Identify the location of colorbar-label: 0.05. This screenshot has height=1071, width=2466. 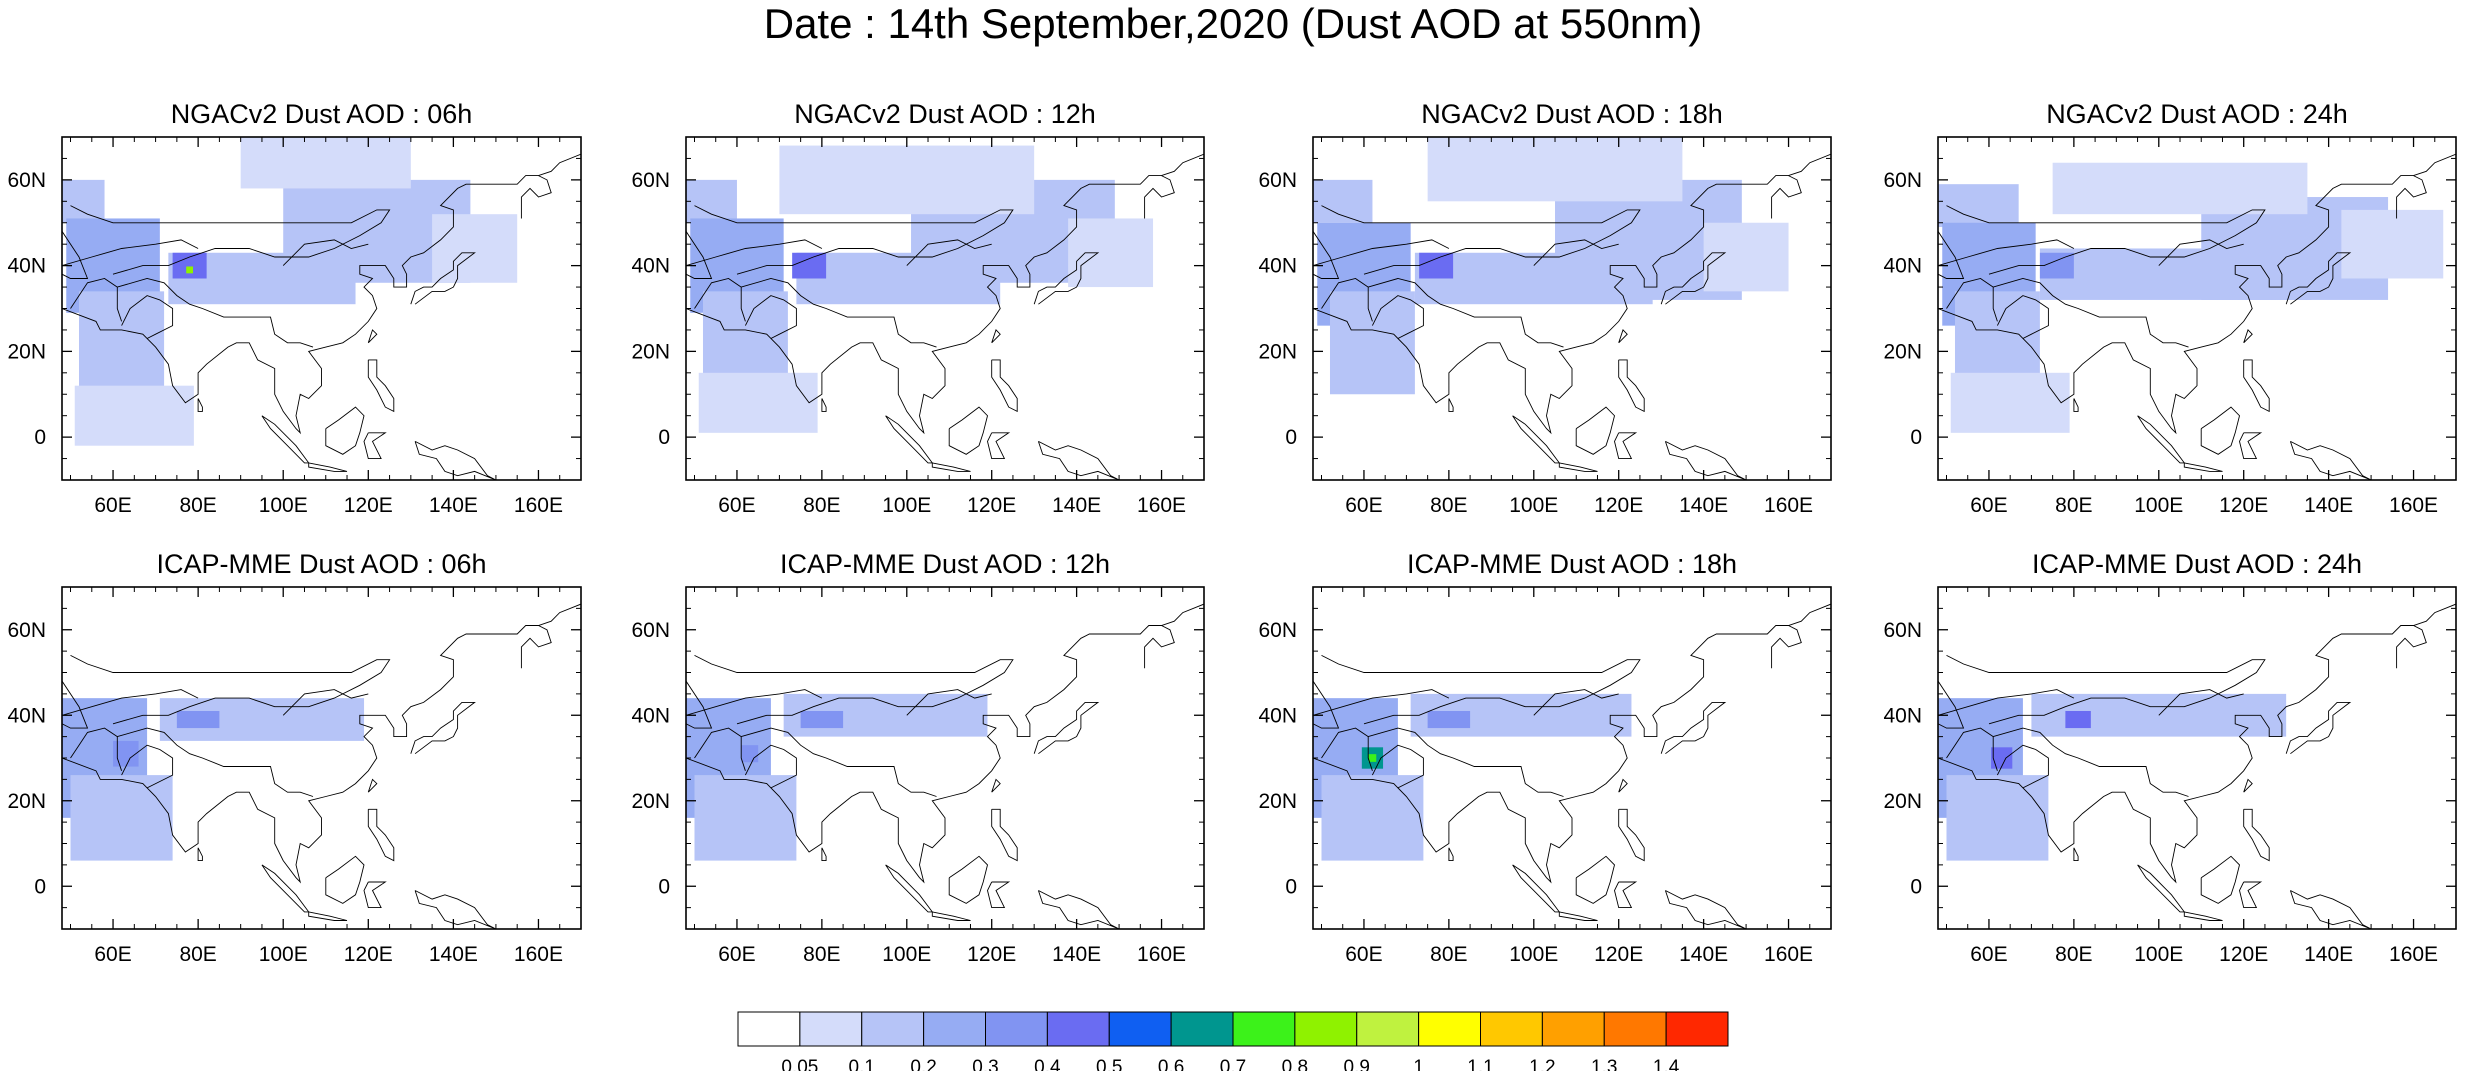
(799, 1064).